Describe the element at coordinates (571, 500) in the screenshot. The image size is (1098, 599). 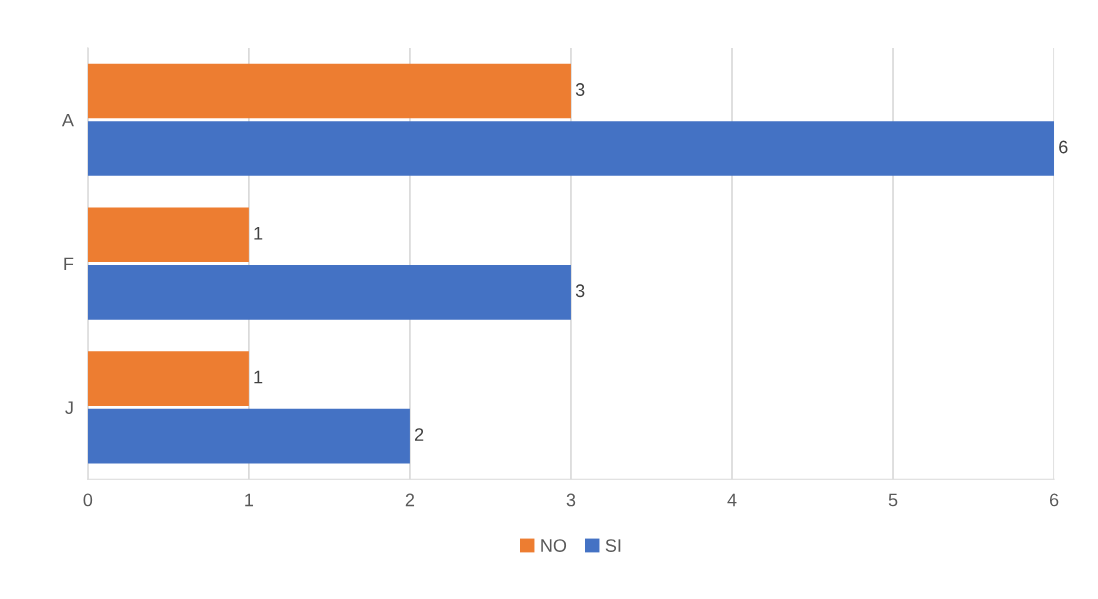
I see `x-tick-label: 3` at that location.